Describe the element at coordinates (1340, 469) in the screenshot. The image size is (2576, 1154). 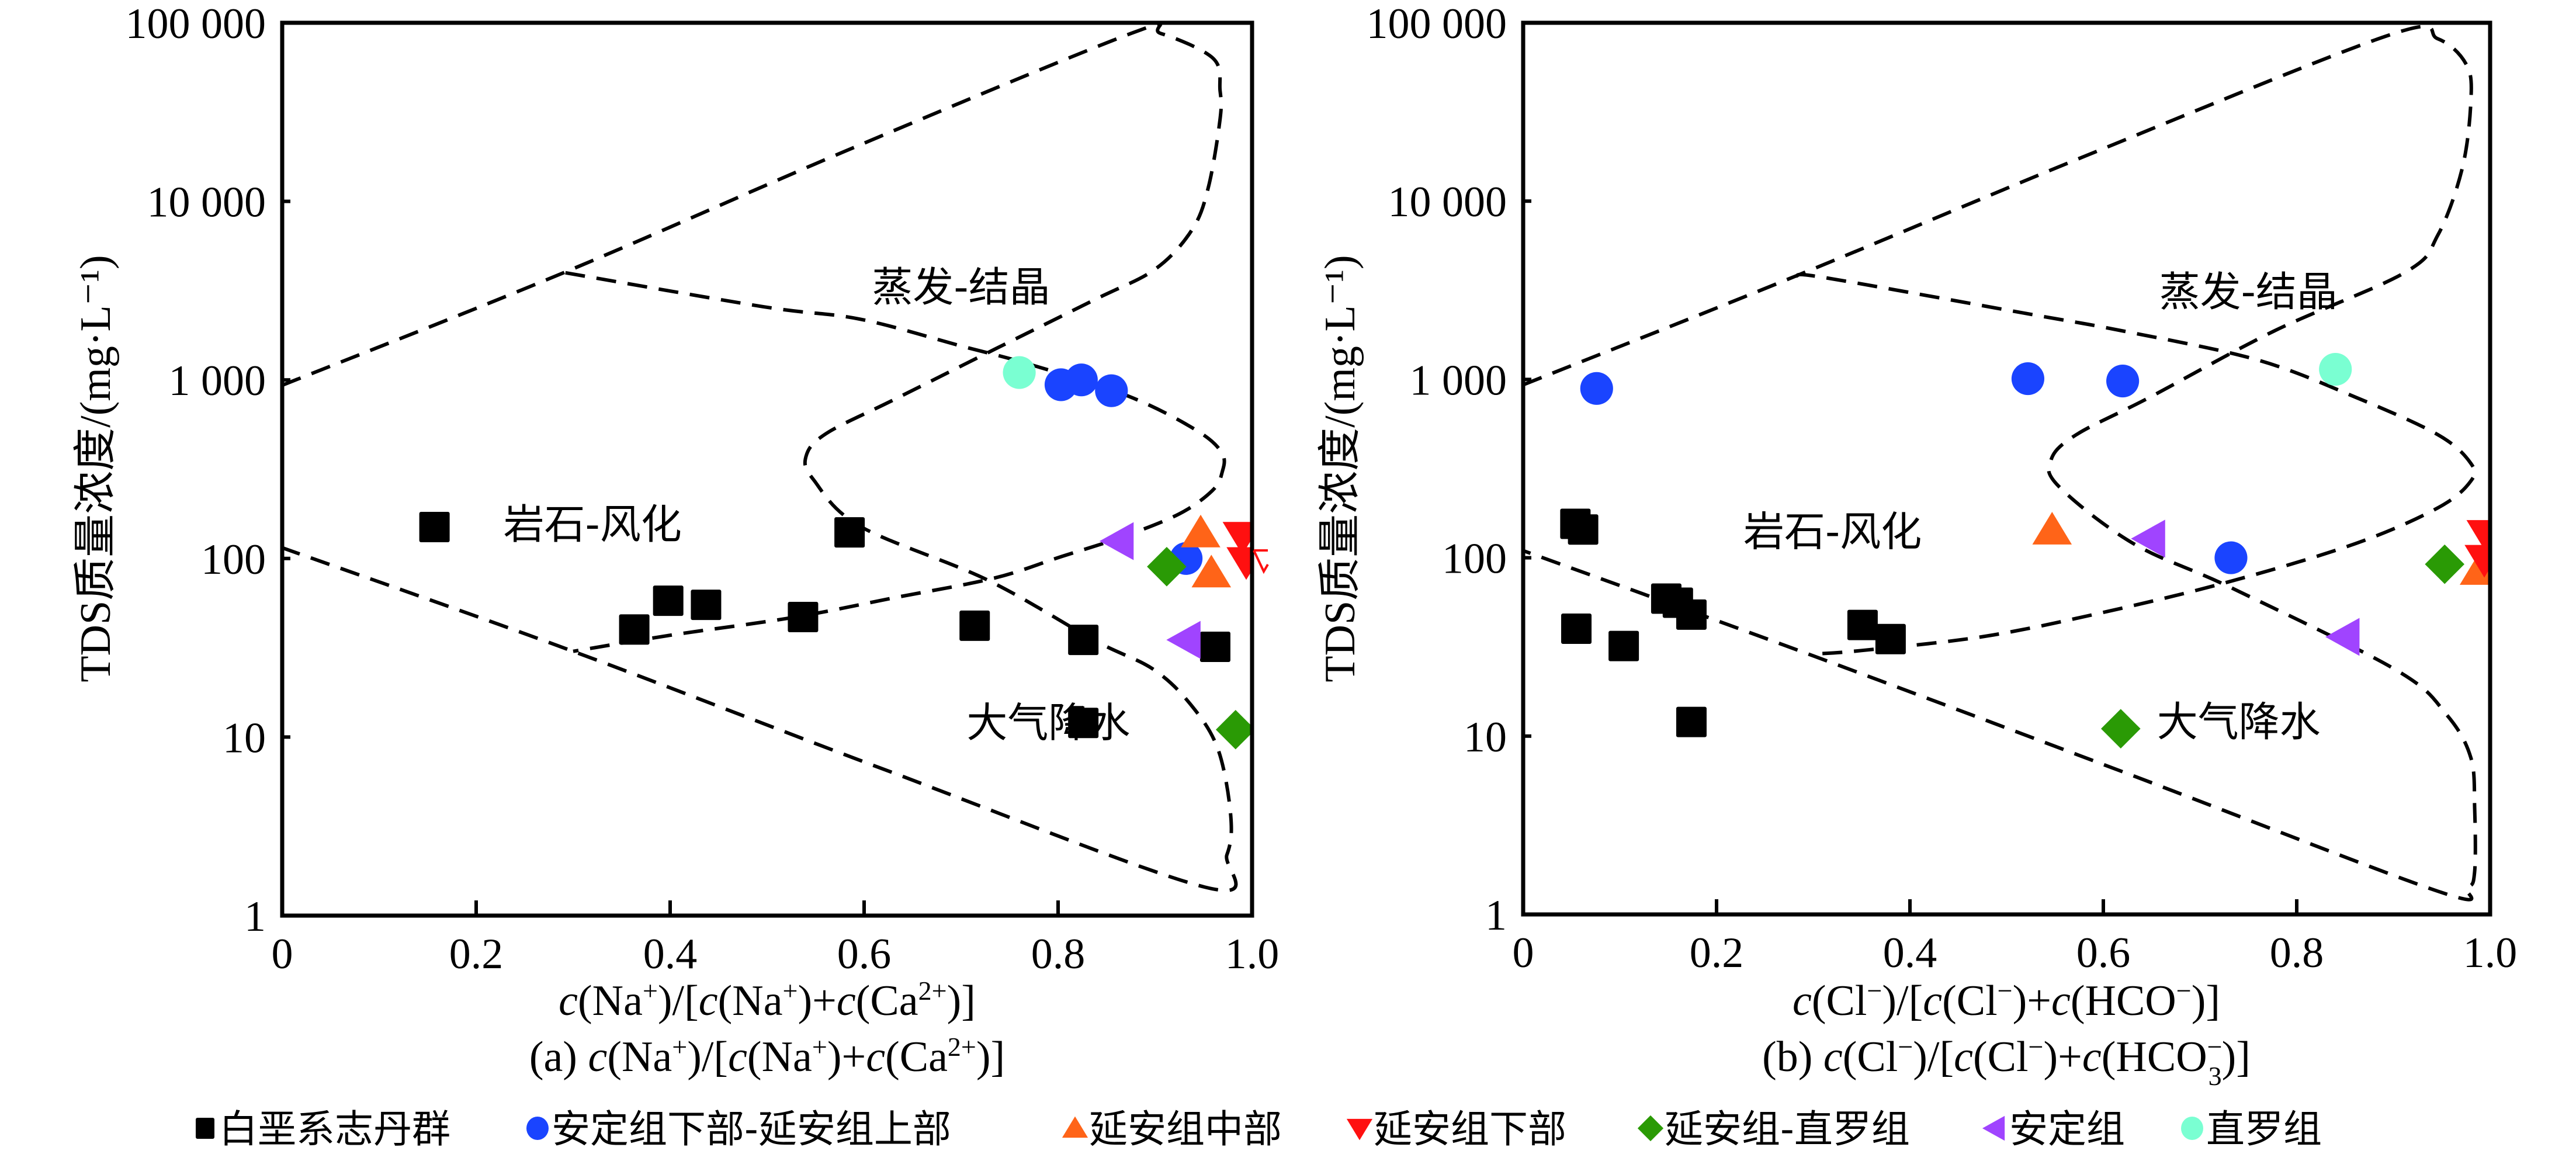
I see `y-axis-title-b: TDS质量浓度/(mg·L⁻¹)` at that location.